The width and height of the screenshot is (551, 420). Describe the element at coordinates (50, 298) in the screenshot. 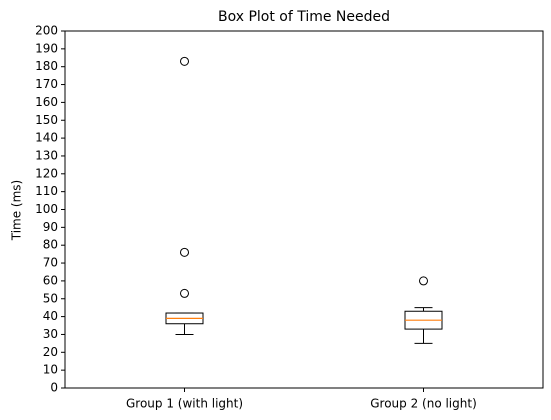

I see `y-tick-label: 50` at that location.